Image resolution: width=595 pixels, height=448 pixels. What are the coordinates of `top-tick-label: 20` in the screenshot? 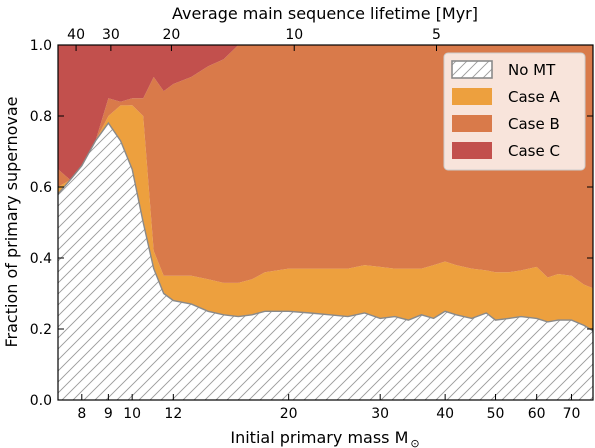 It's located at (172, 35).